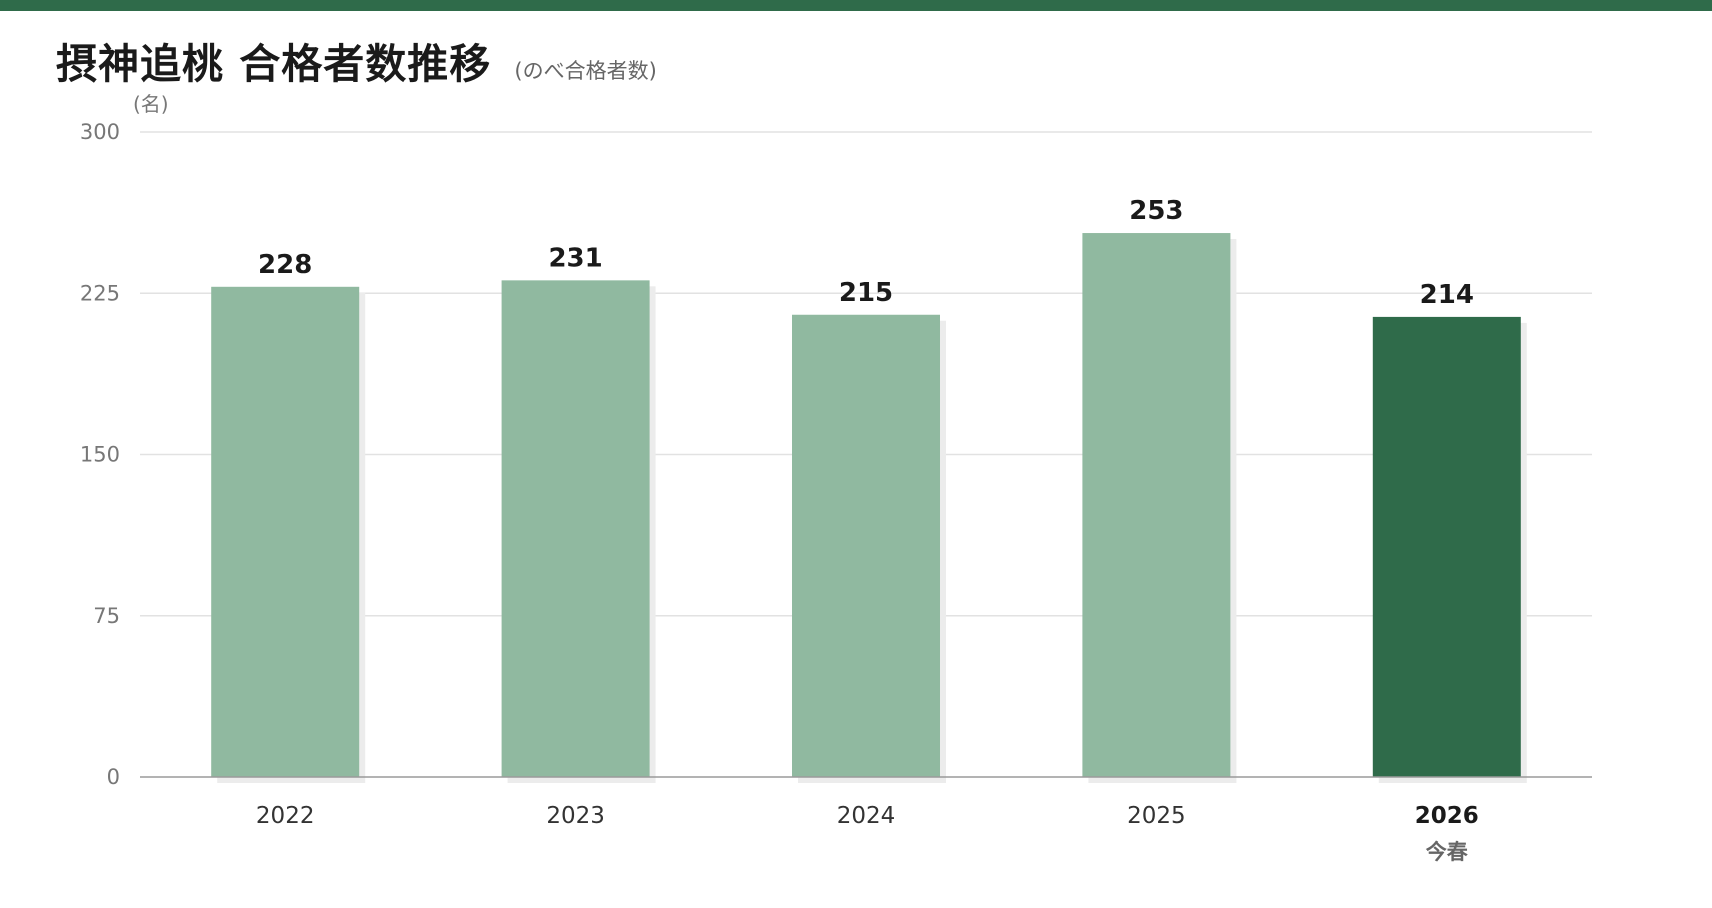 This screenshot has height=908, width=1712. I want to click on x-category-label: 2026, so click(1447, 816).